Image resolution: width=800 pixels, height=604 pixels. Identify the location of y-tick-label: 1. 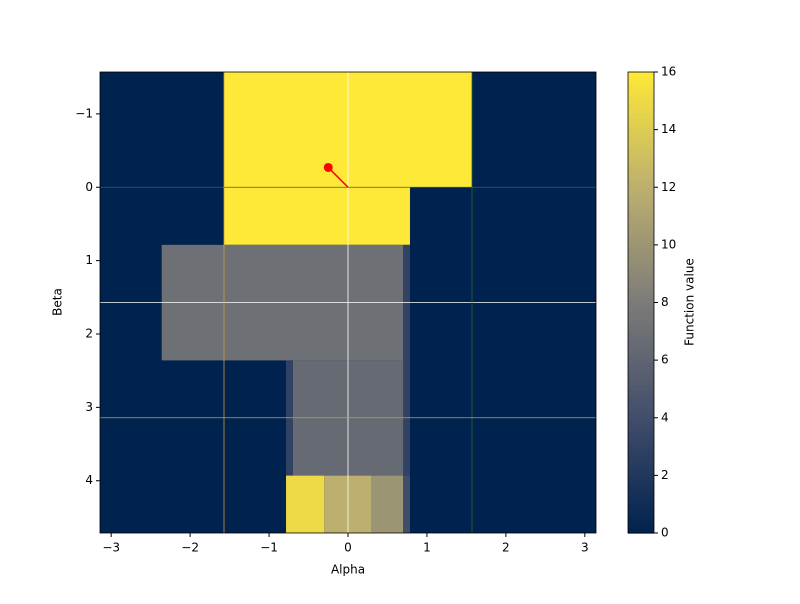
(89, 260).